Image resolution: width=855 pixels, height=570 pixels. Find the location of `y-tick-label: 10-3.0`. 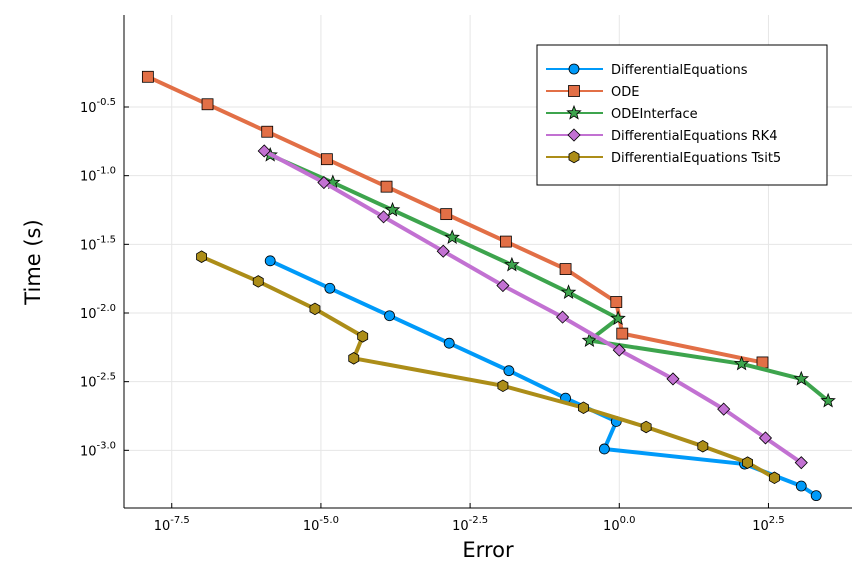

y-tick-label: 10-3.0 is located at coordinates (98, 449).